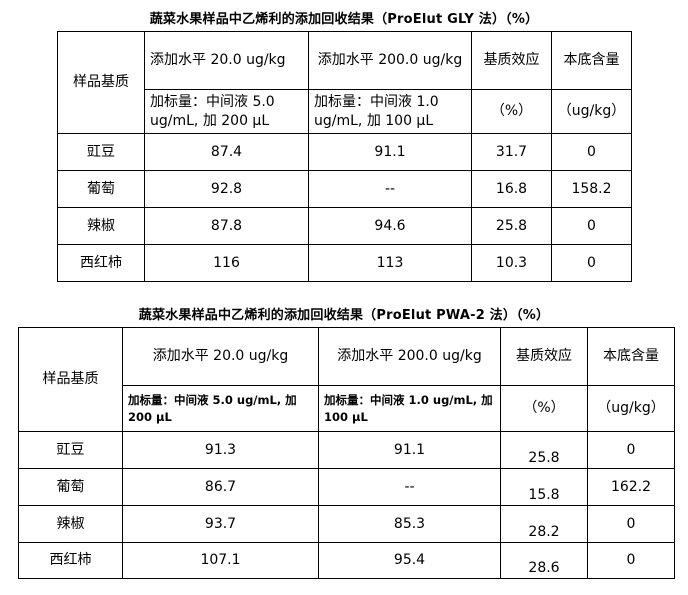  I want to click on table-row: 葡萄 86.7 -- 15.8 162.2, so click(346, 487).